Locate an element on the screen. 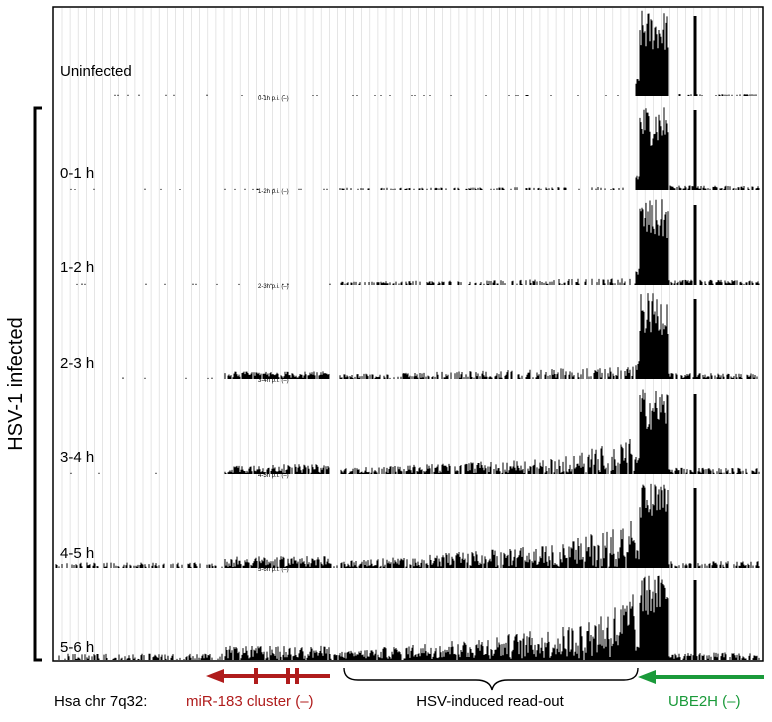 Image resolution: width=772 pixels, height=722 pixels. track-subtitle: 2-3h p.i. (–) is located at coordinates (273, 287).